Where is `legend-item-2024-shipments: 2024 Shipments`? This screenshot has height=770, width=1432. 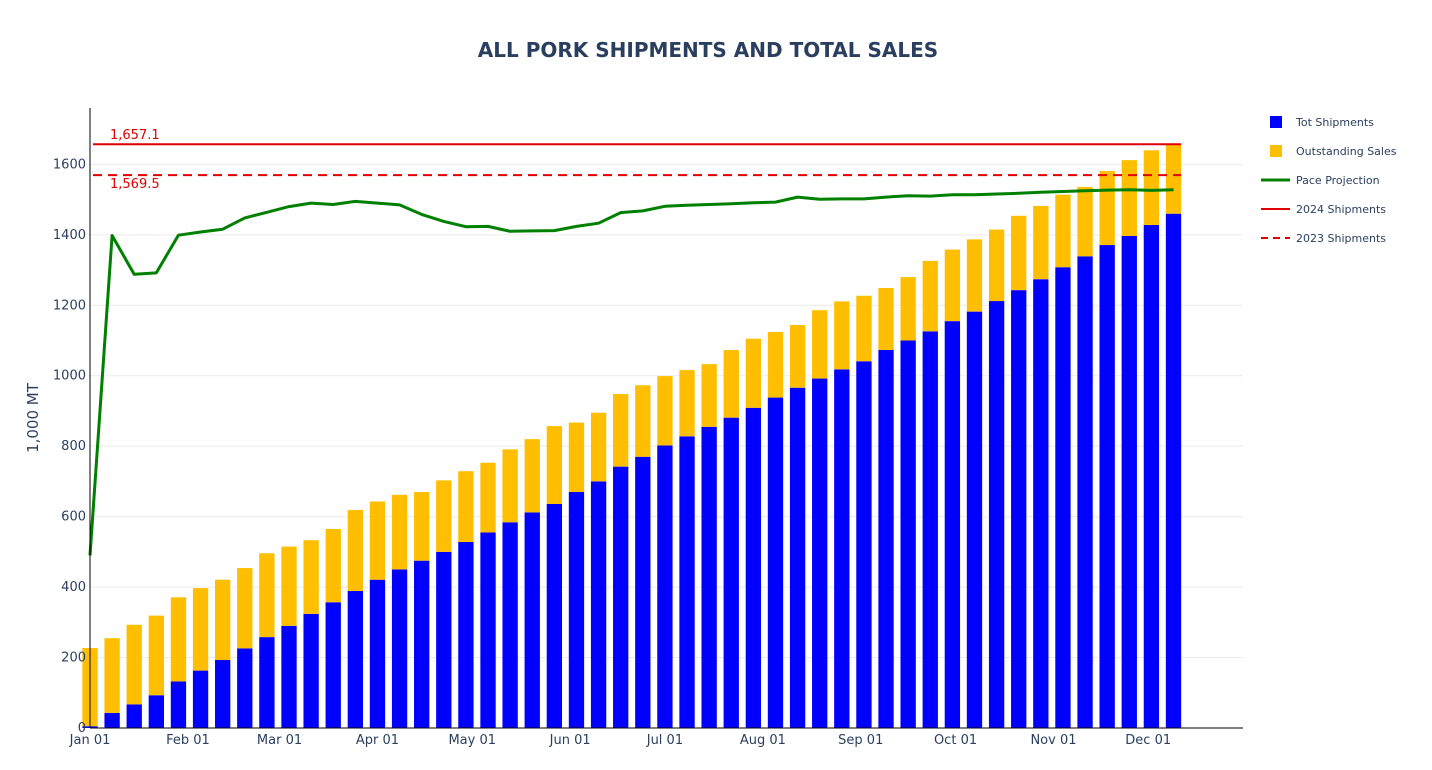 legend-item-2024-shipments: 2024 Shipments is located at coordinates (1323, 209).